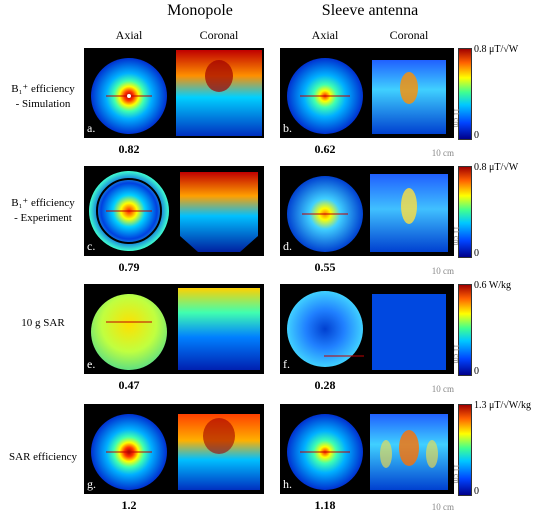 The image size is (550, 521). I want to click on panel-label-c: c., so click(91, 246).